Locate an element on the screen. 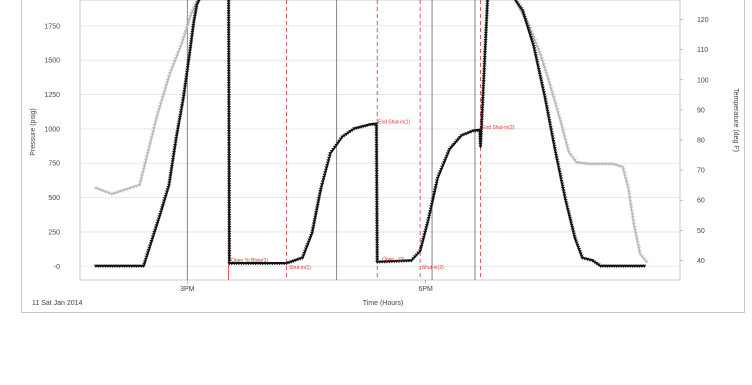  left-tick-label: 1500 is located at coordinates (52, 61).